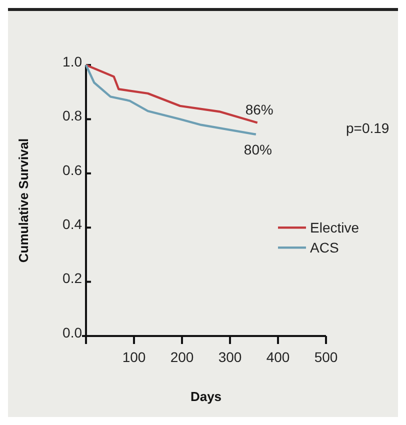  Describe the element at coordinates (230, 357) in the screenshot. I see `x-tick-label: 300` at that location.